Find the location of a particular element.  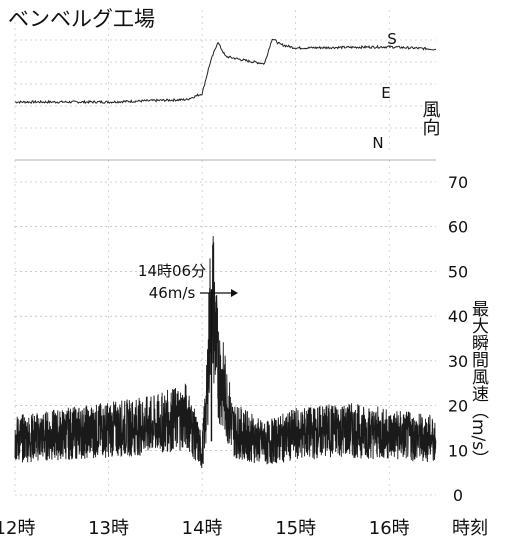

direction-tick-label: E is located at coordinates (385, 93).